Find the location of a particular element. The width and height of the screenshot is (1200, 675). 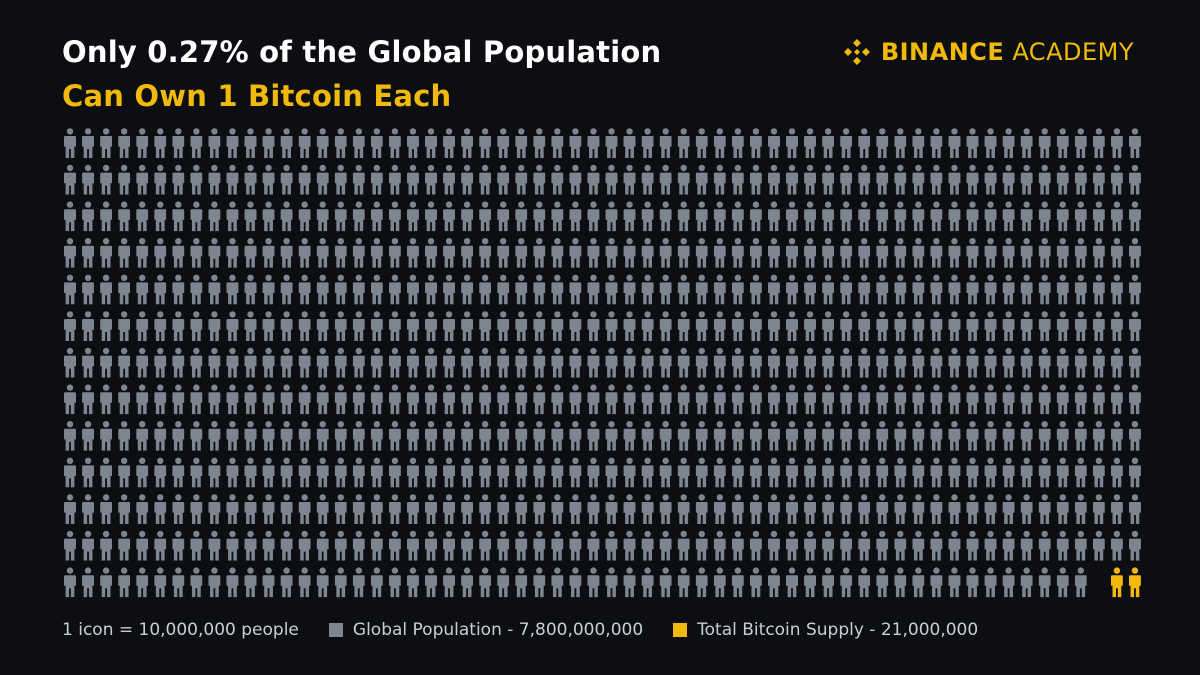

legend-population: Global Population - 7,800,000,000 is located at coordinates (485, 630).